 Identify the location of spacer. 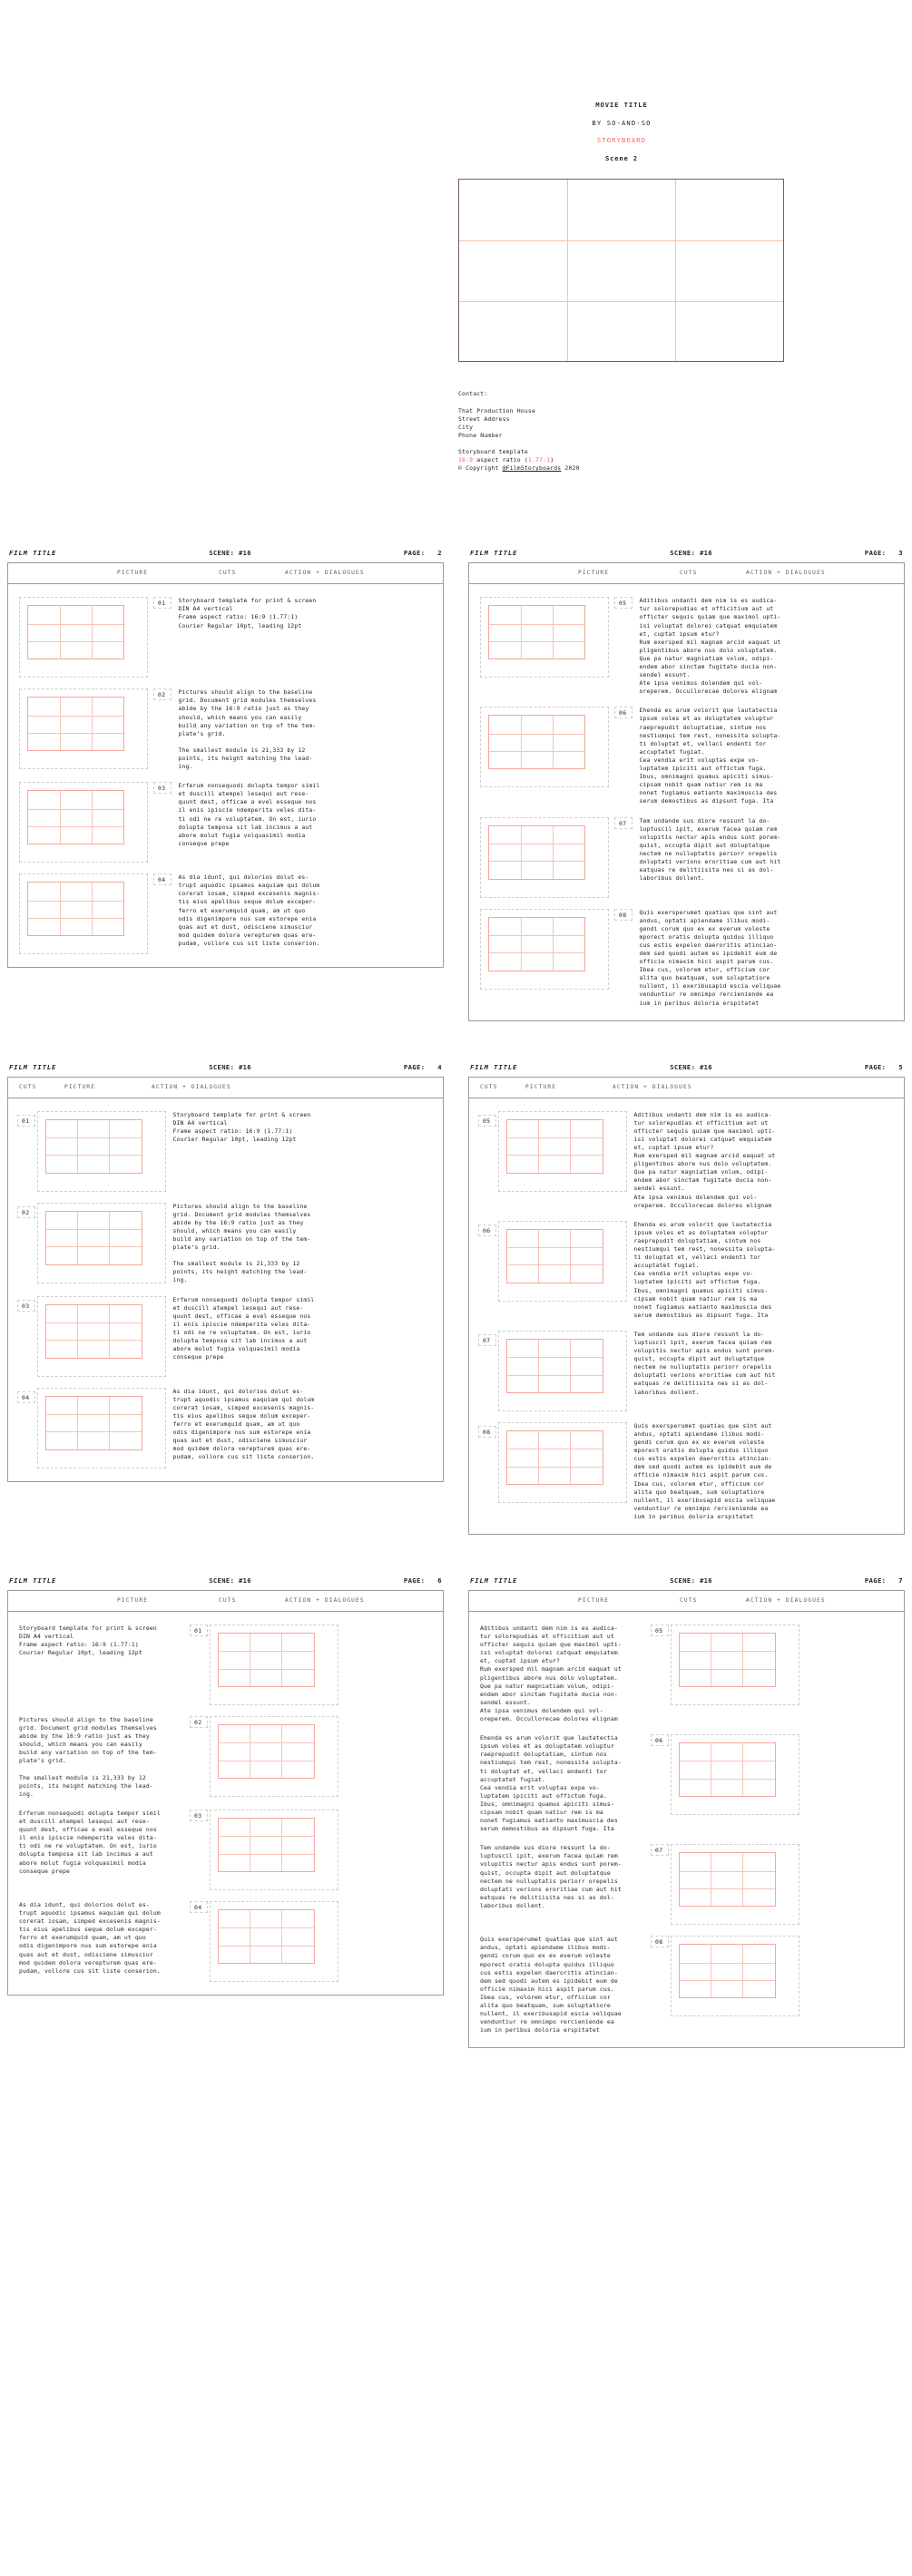
(456, 1042).